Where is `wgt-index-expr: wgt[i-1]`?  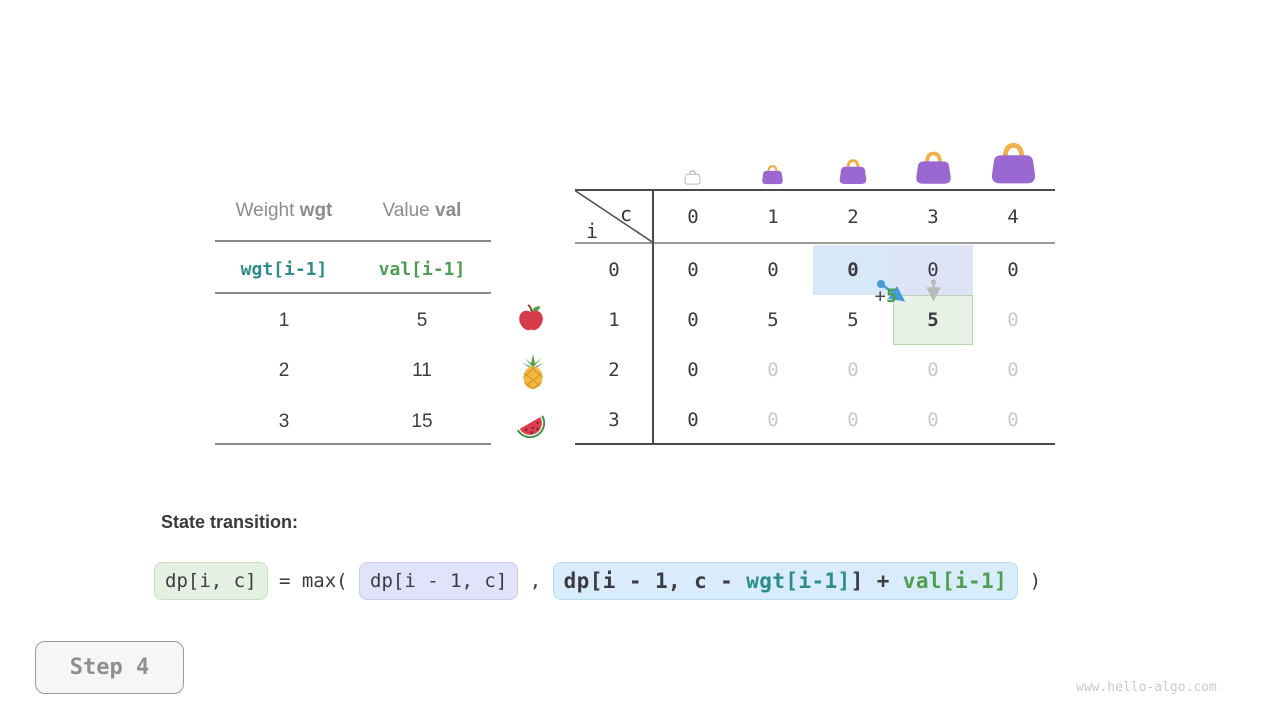
wgt-index-expr: wgt[i-1] is located at coordinates (284, 269).